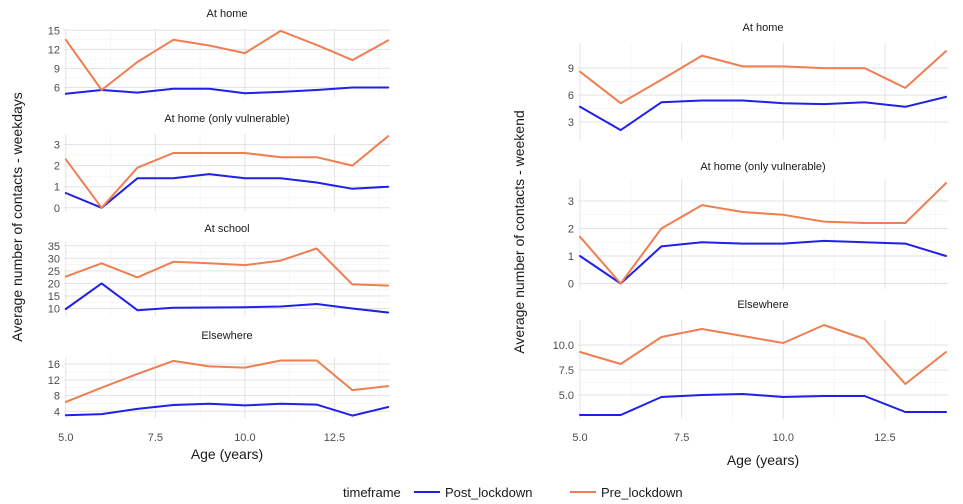 The height and width of the screenshot is (504, 963). I want to click on y-tick-label: 30, so click(54, 259).